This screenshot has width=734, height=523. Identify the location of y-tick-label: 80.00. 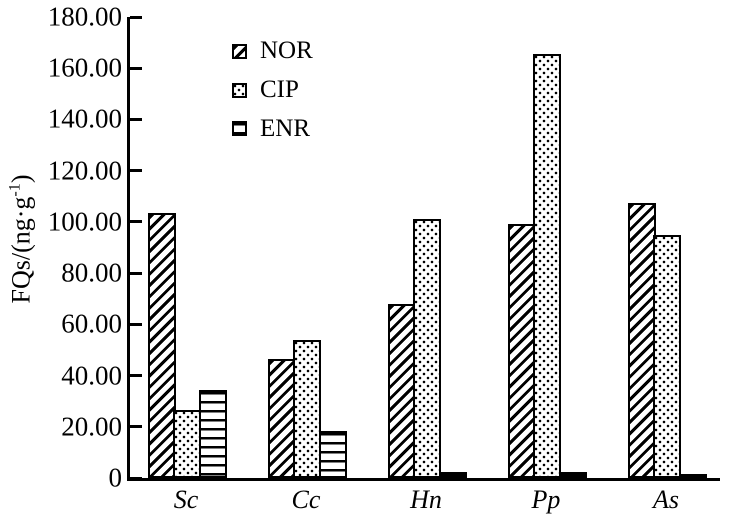
(91, 272).